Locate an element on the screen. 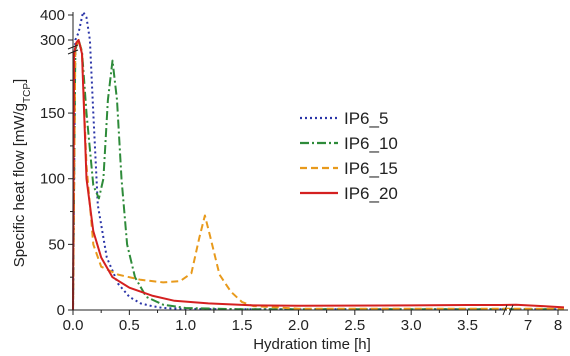  y-tick-label: 150 is located at coordinates (52, 113).